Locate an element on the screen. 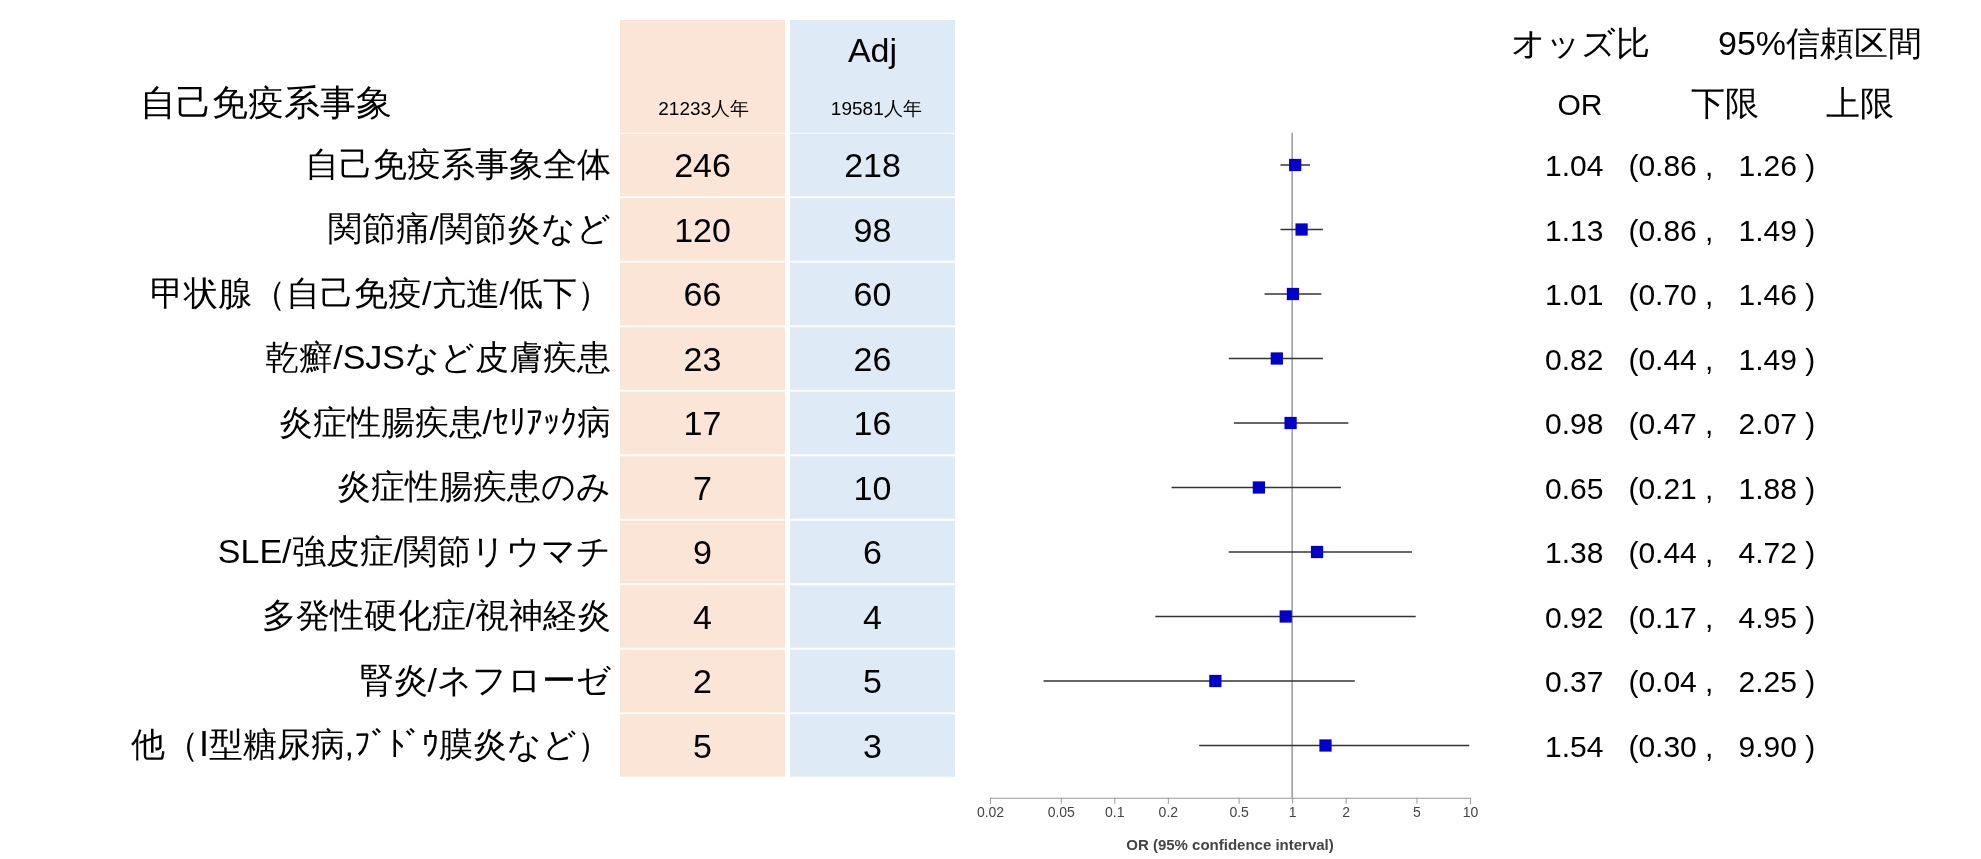 Image resolution: width=1981 pixels, height=859 pixels. data-label: 218 is located at coordinates (872, 165).